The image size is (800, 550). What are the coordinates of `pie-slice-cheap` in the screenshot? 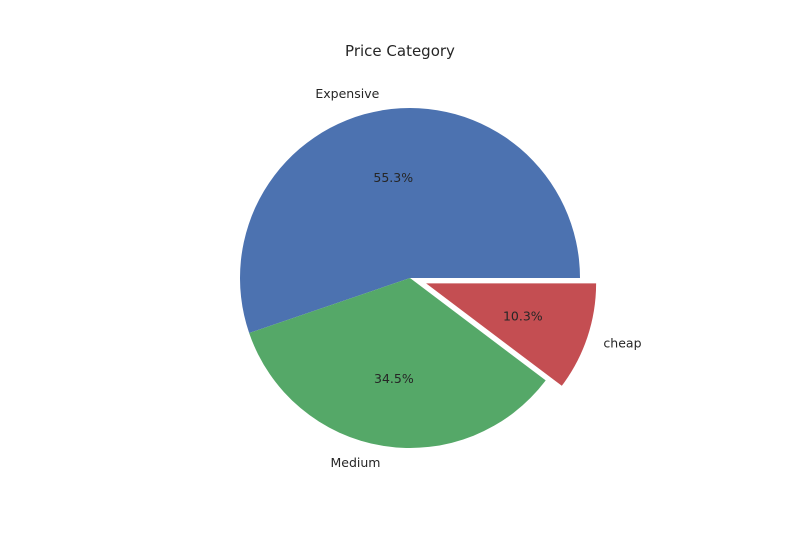 It's located at (511, 334).